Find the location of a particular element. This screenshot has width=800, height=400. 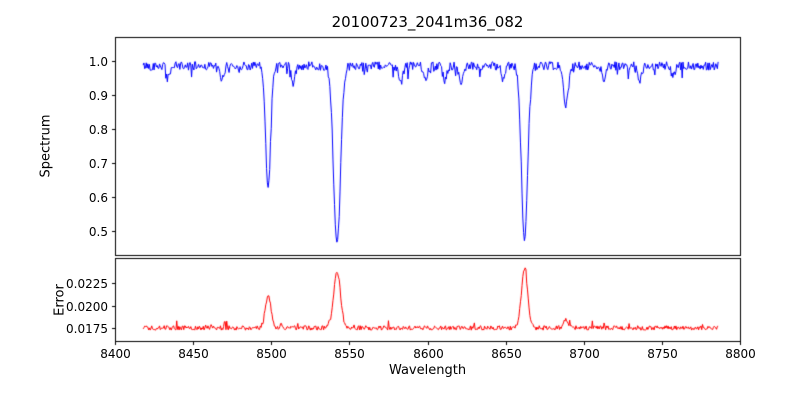

x-tick-label: 8750 is located at coordinates (662, 354).